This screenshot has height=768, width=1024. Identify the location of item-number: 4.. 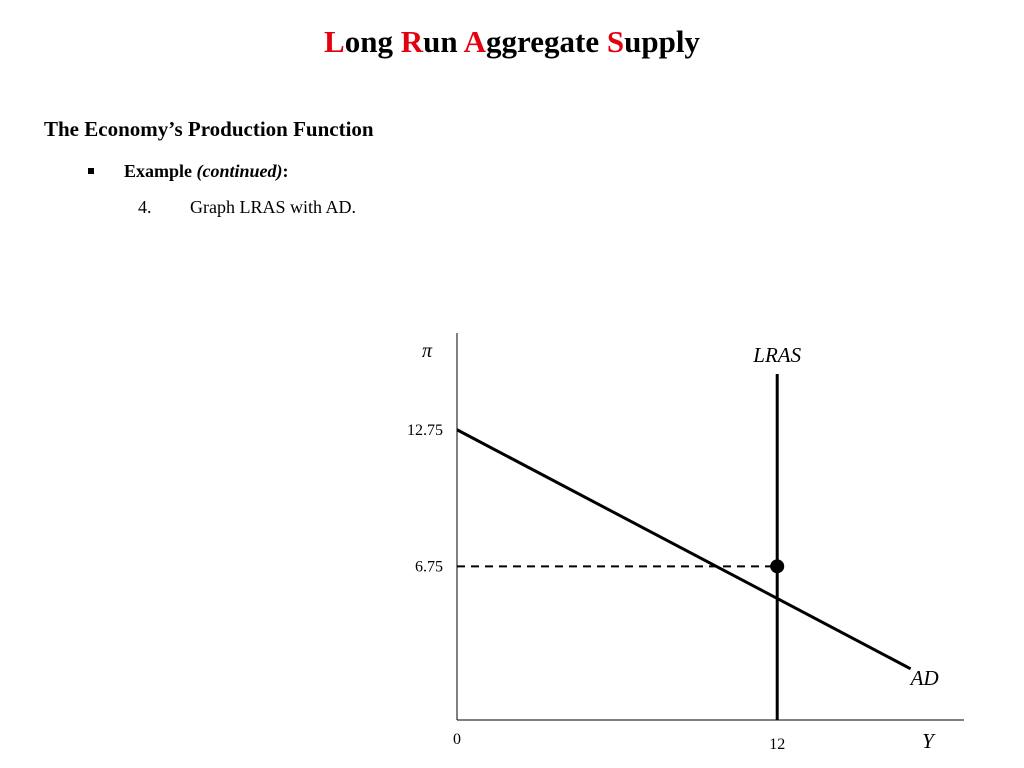
(145, 207).